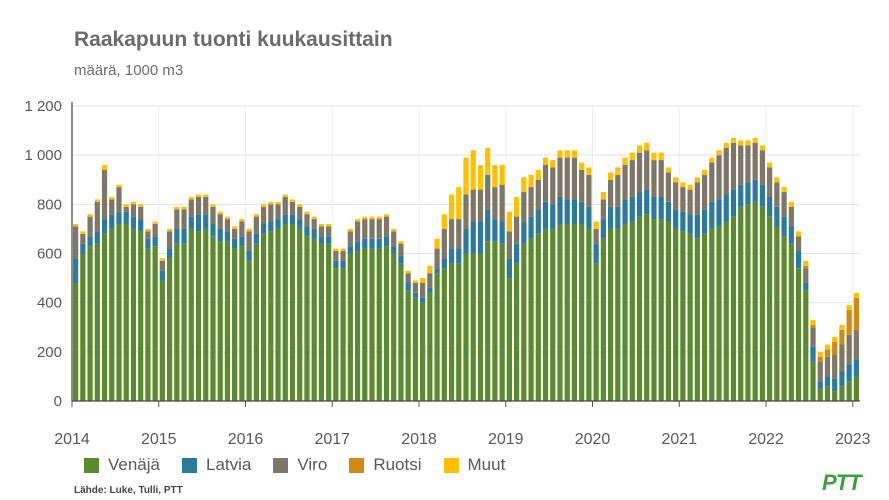 The image size is (889, 500). I want to click on bar-segment-ruotsi, so click(827, 353).